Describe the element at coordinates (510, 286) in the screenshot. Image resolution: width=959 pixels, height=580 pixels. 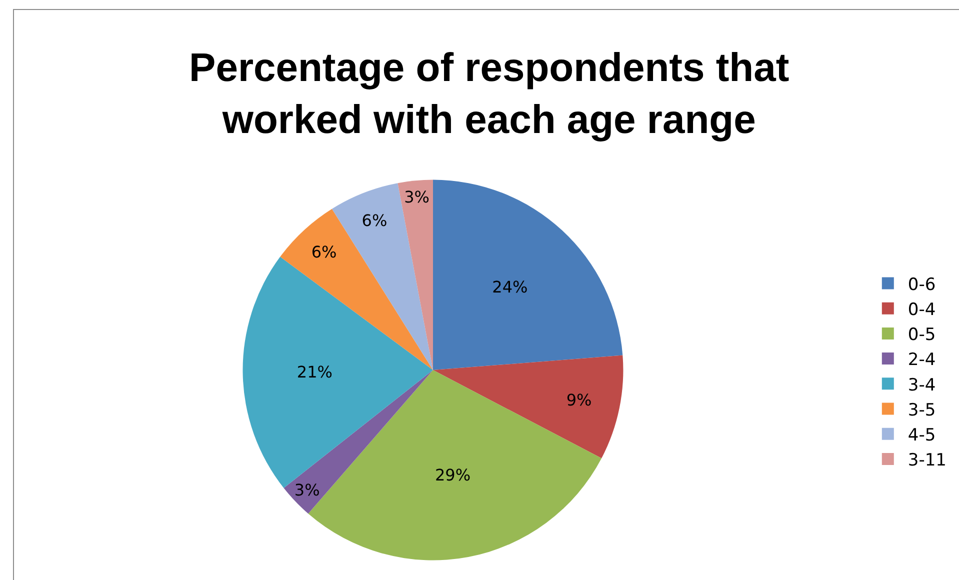
I see `data-label: 24%` at that location.